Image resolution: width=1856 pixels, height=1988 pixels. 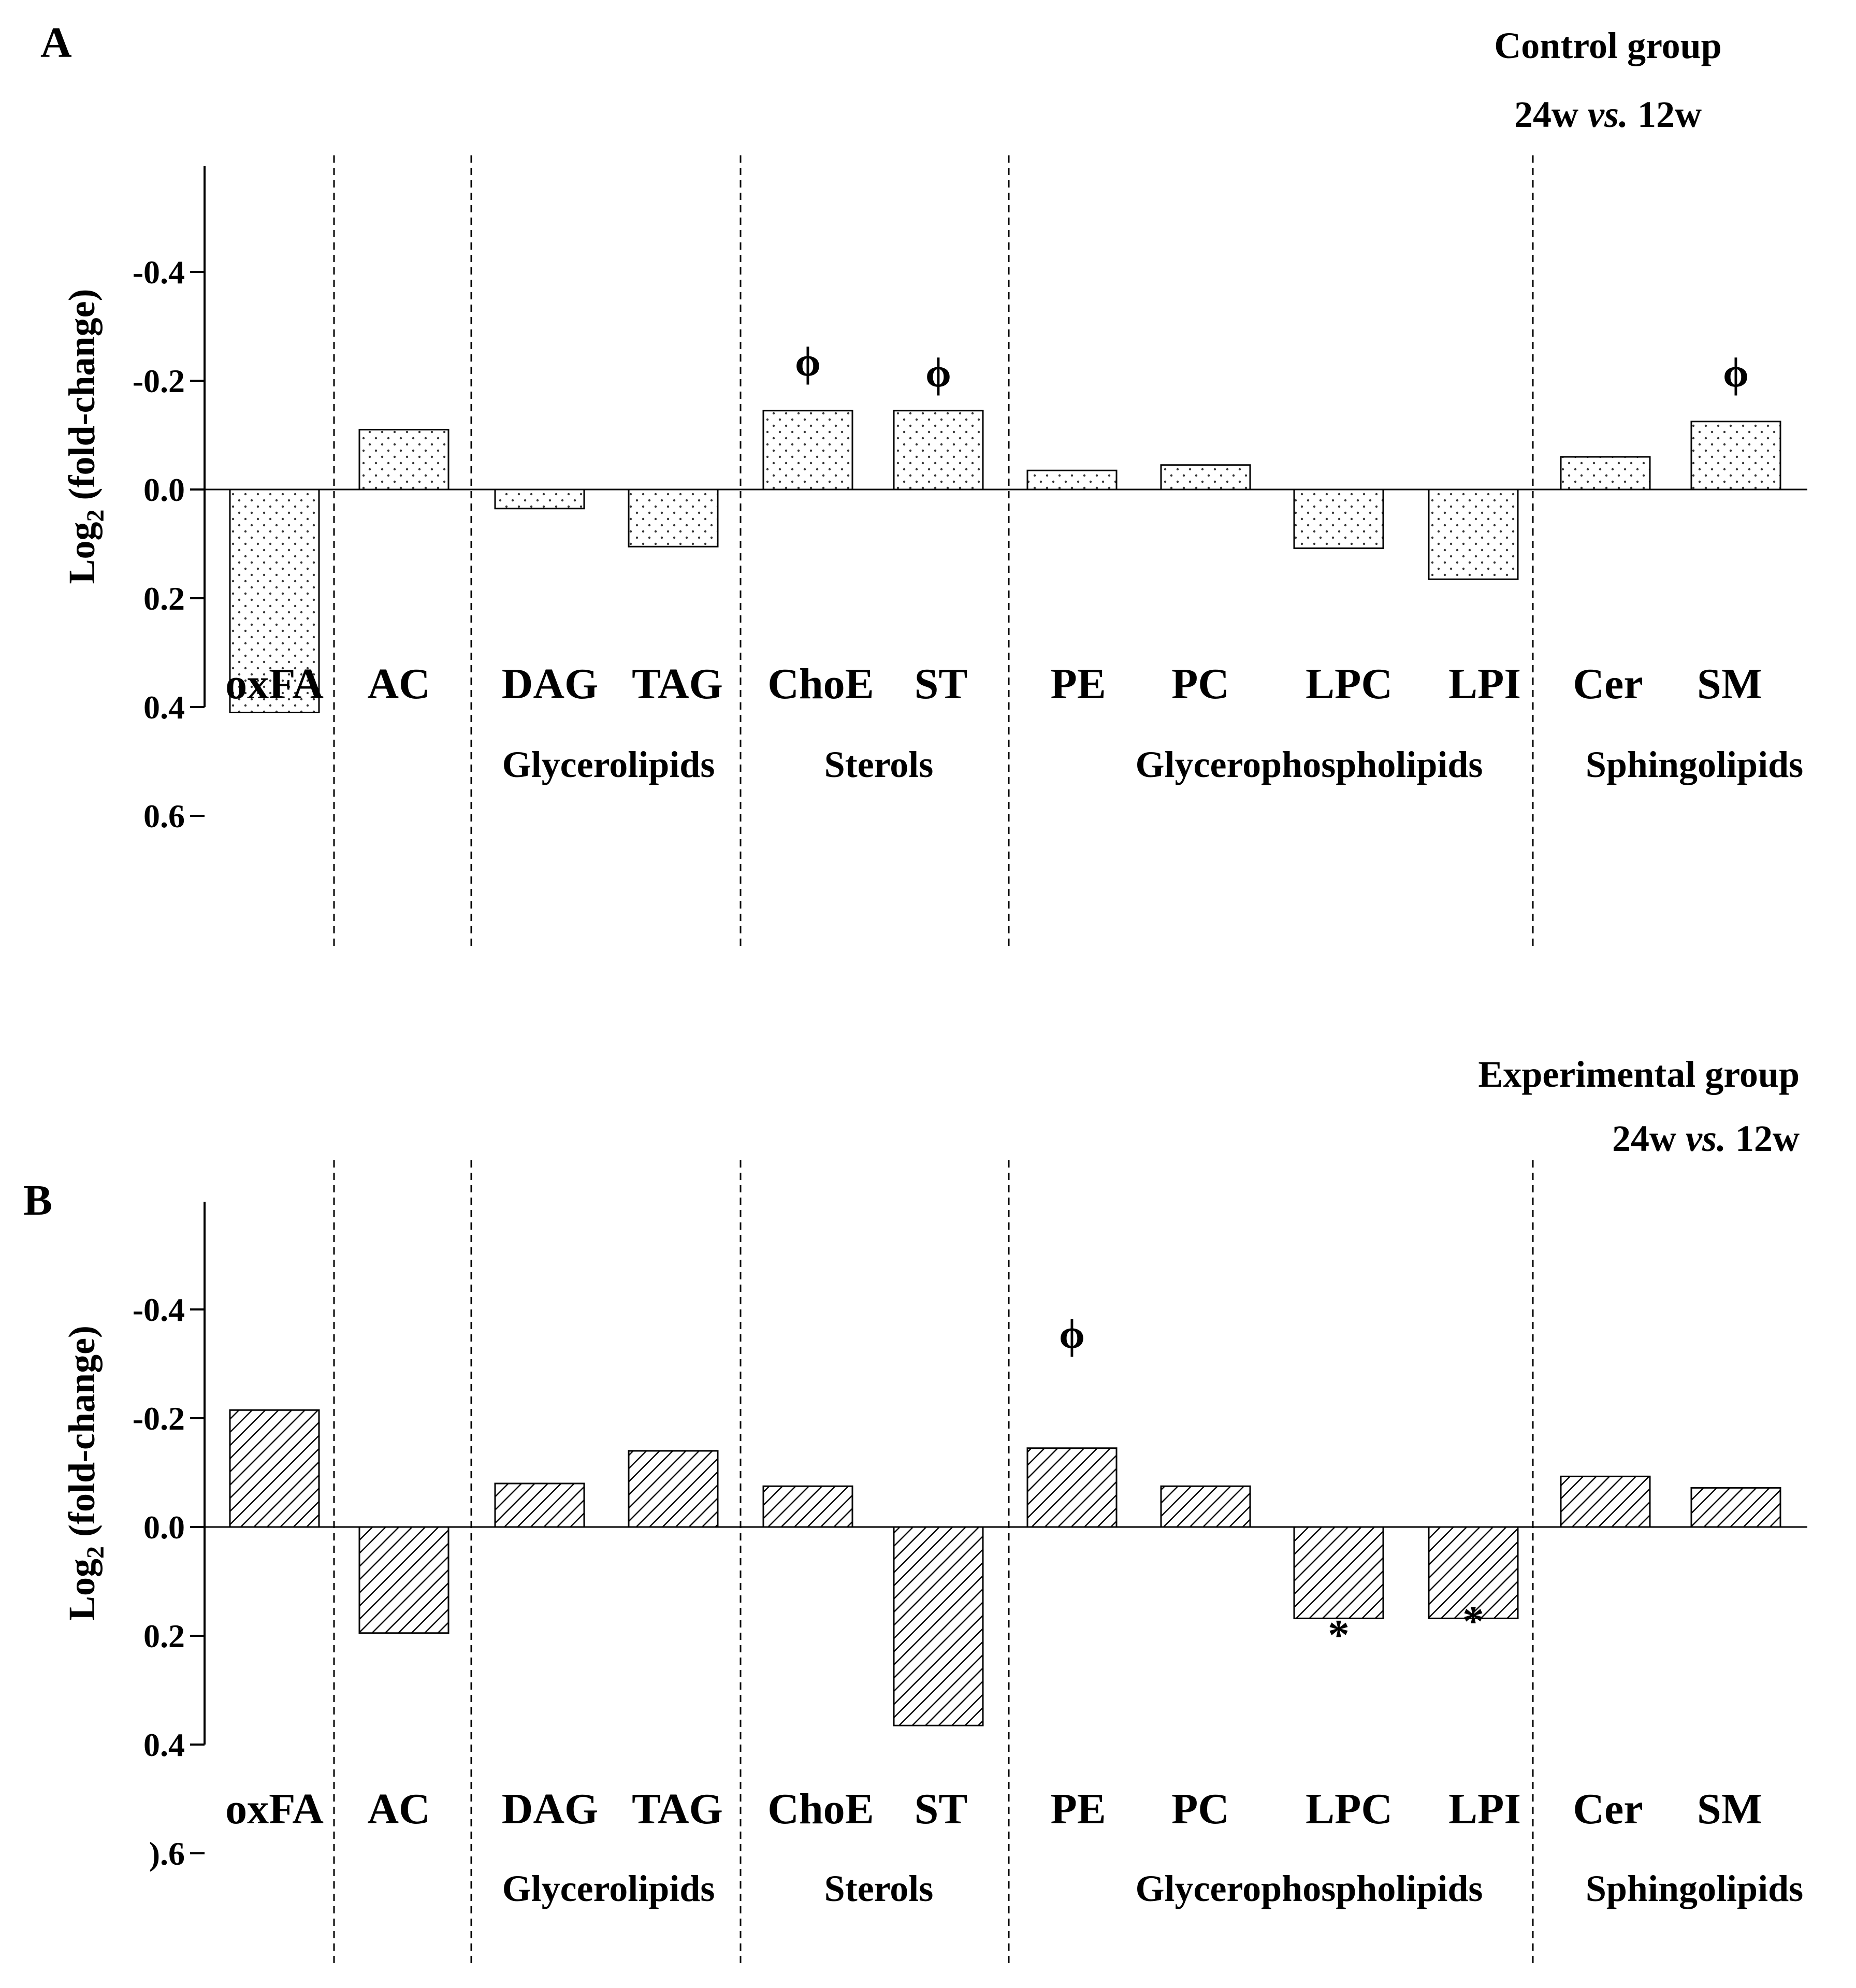 What do you see at coordinates (1639, 1074) in the screenshot?
I see `panel-title: Experimental group` at bounding box center [1639, 1074].